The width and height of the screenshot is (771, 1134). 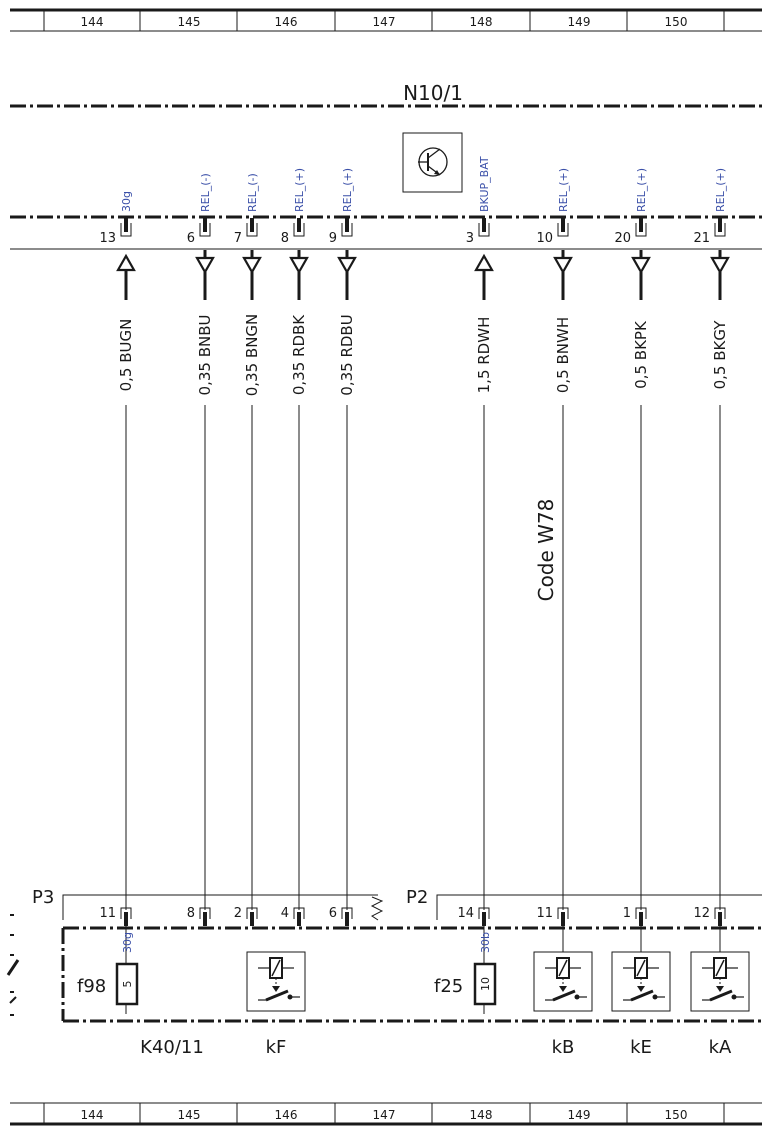 I want to click on grid-col-147: 147, so click(x=384, y=22).